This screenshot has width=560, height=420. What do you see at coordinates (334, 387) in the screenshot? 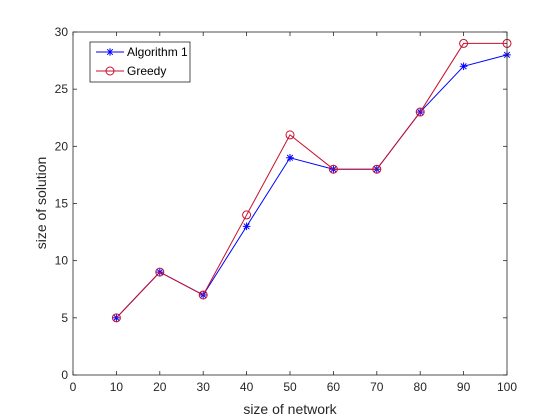
I see `x-tick-label: 60` at bounding box center [334, 387].